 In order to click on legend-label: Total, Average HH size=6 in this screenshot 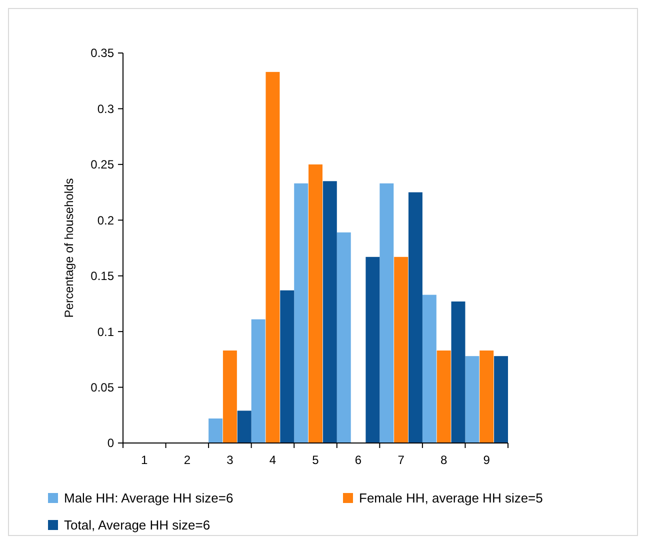, I will do `click(137, 525)`.